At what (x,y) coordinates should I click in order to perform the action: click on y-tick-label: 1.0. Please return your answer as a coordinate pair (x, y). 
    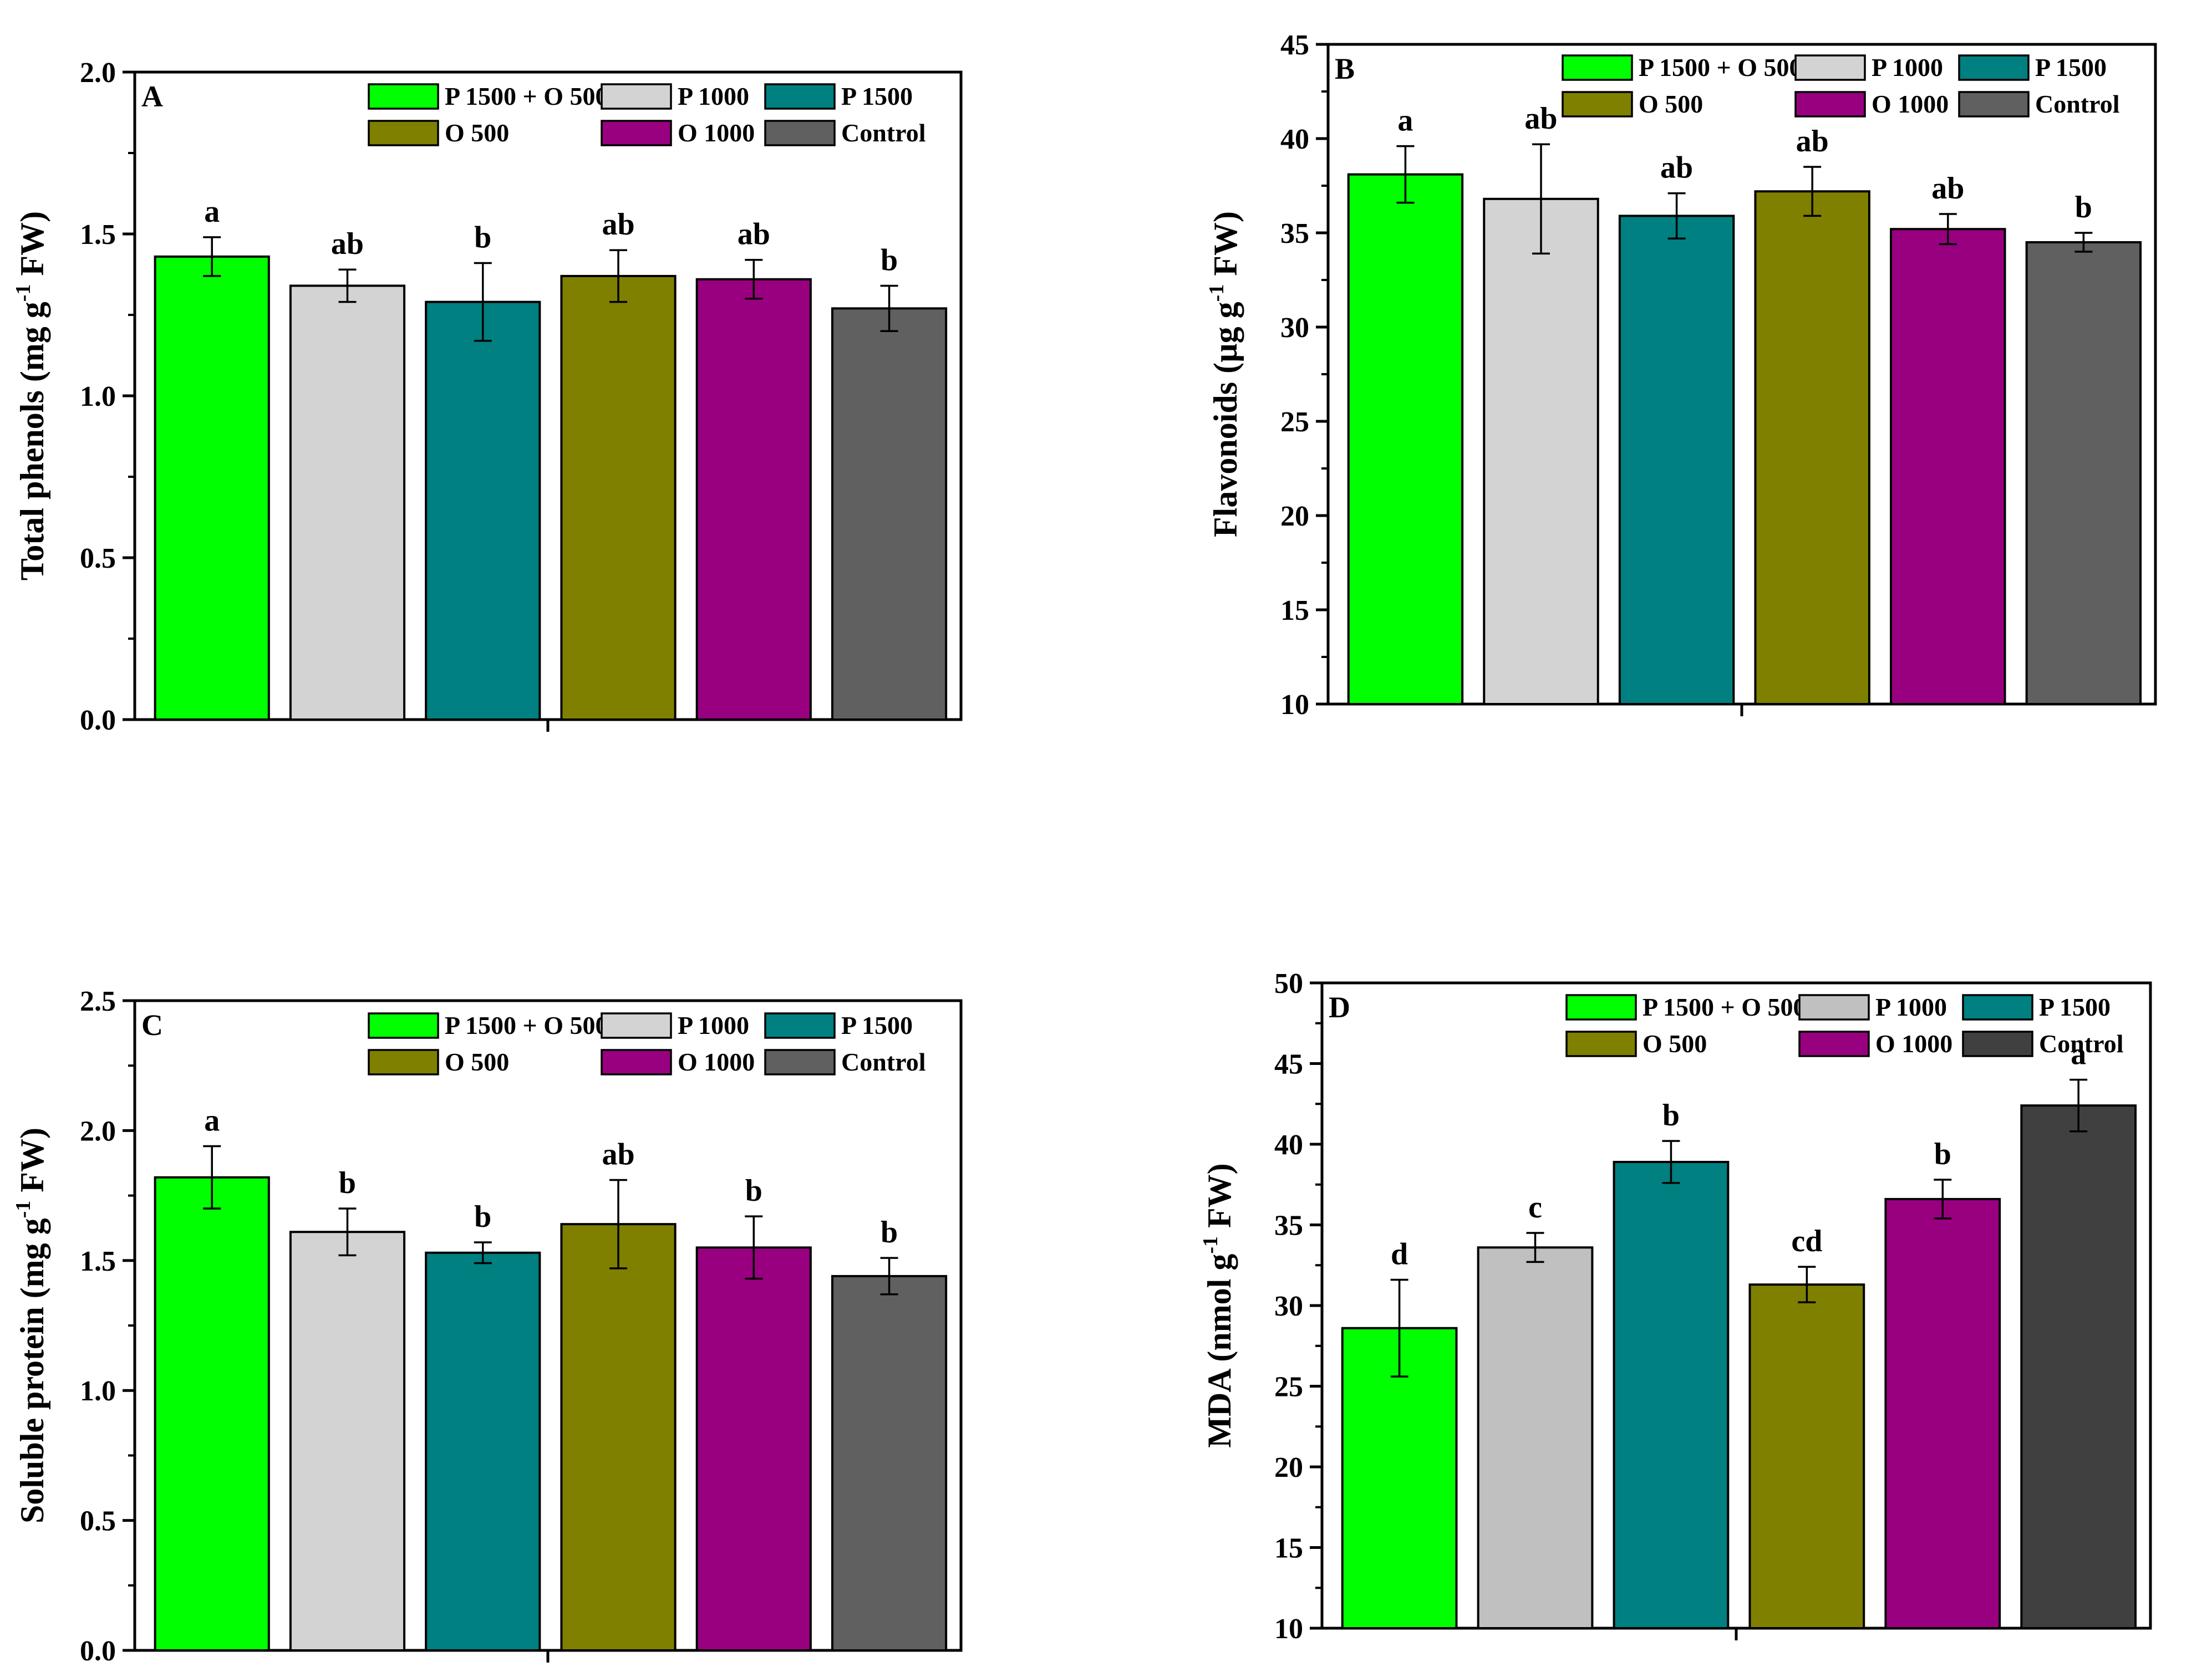
    Looking at the image, I should click on (98, 1391).